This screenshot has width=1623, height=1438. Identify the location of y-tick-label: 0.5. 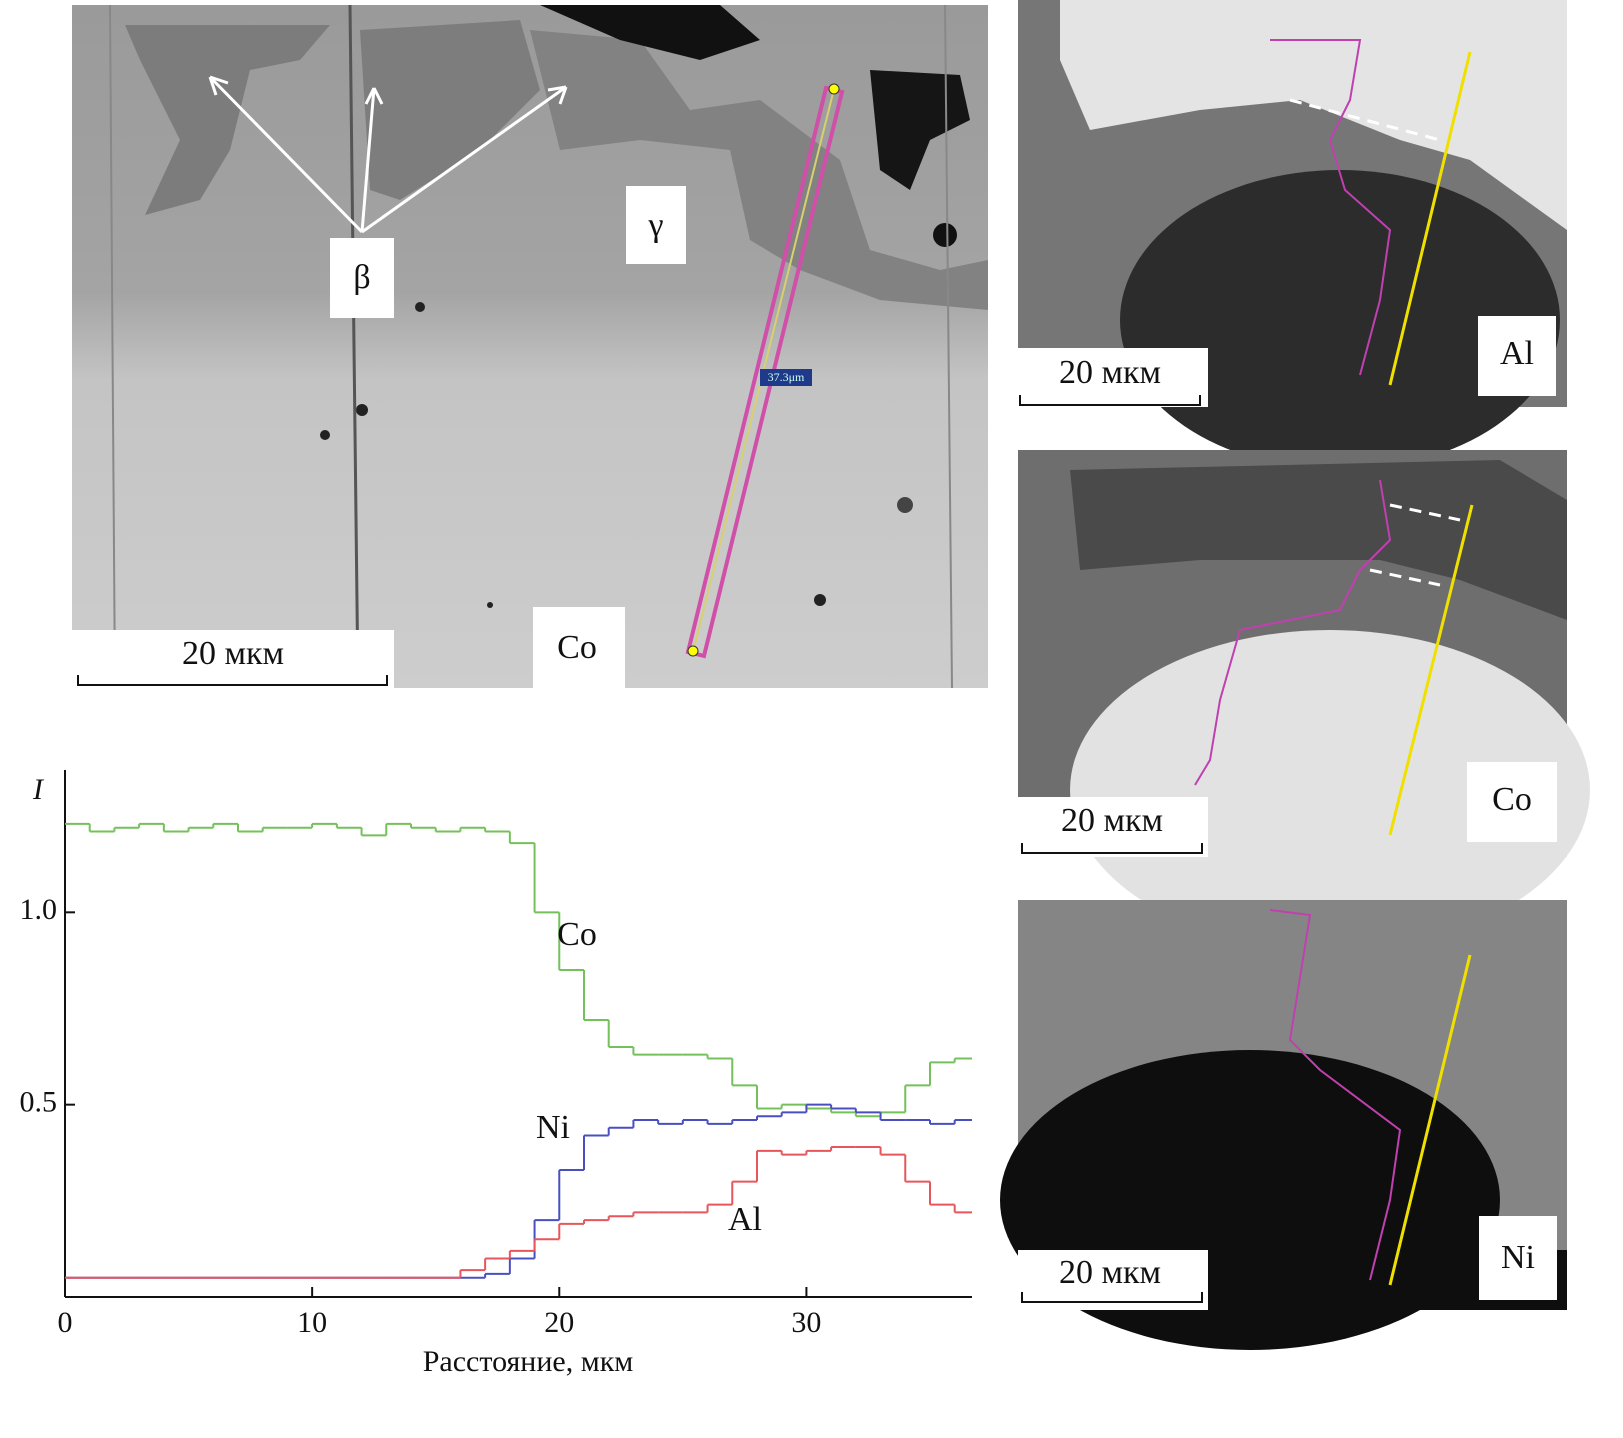
(39, 1102).